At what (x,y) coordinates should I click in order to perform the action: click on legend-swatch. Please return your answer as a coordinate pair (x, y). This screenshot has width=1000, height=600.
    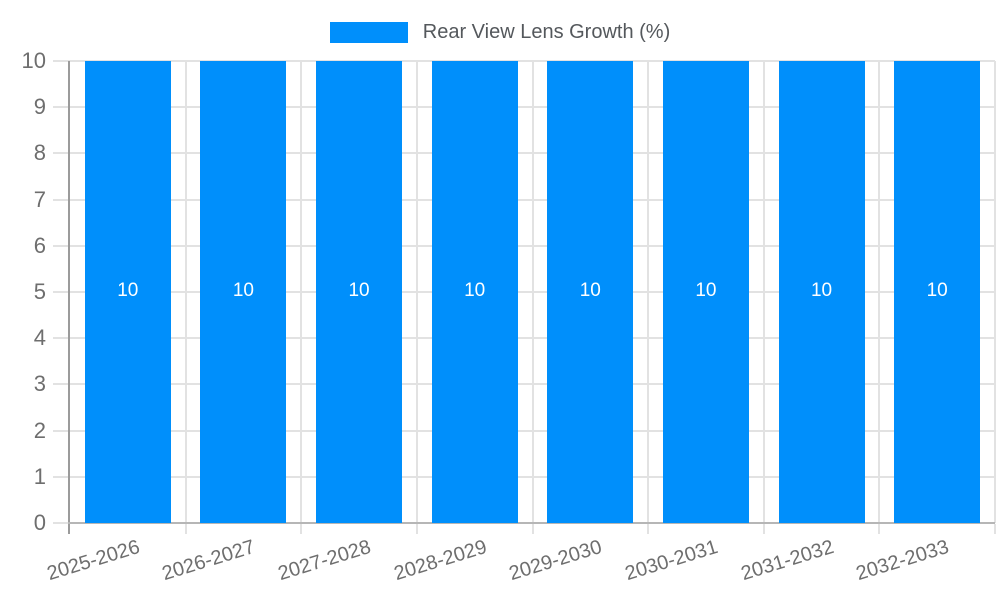
    Looking at the image, I should click on (368, 32).